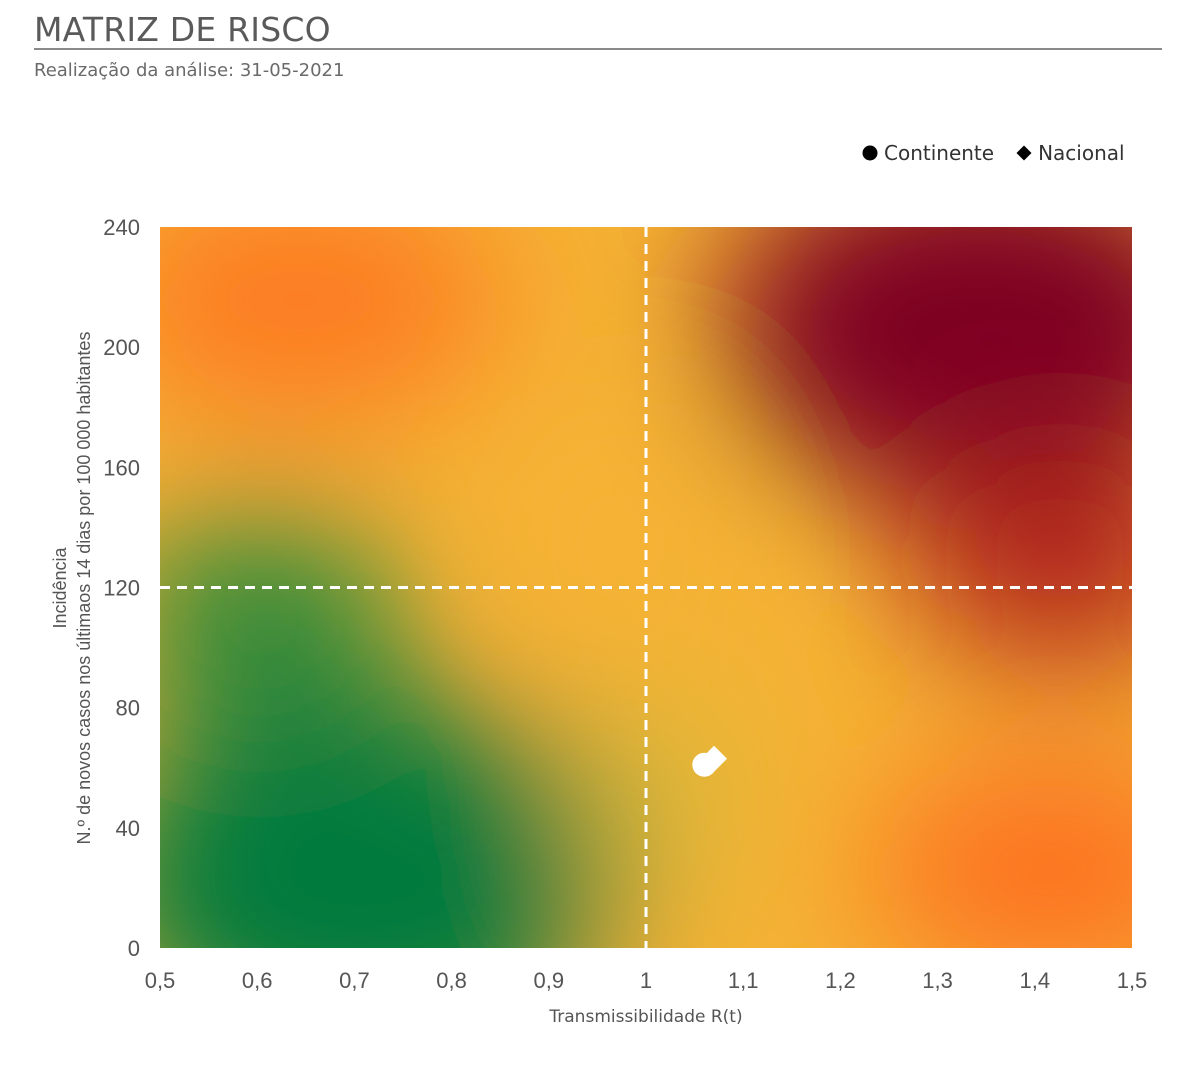  What do you see at coordinates (128, 828) in the screenshot?
I see `y-tick-label: 40` at bounding box center [128, 828].